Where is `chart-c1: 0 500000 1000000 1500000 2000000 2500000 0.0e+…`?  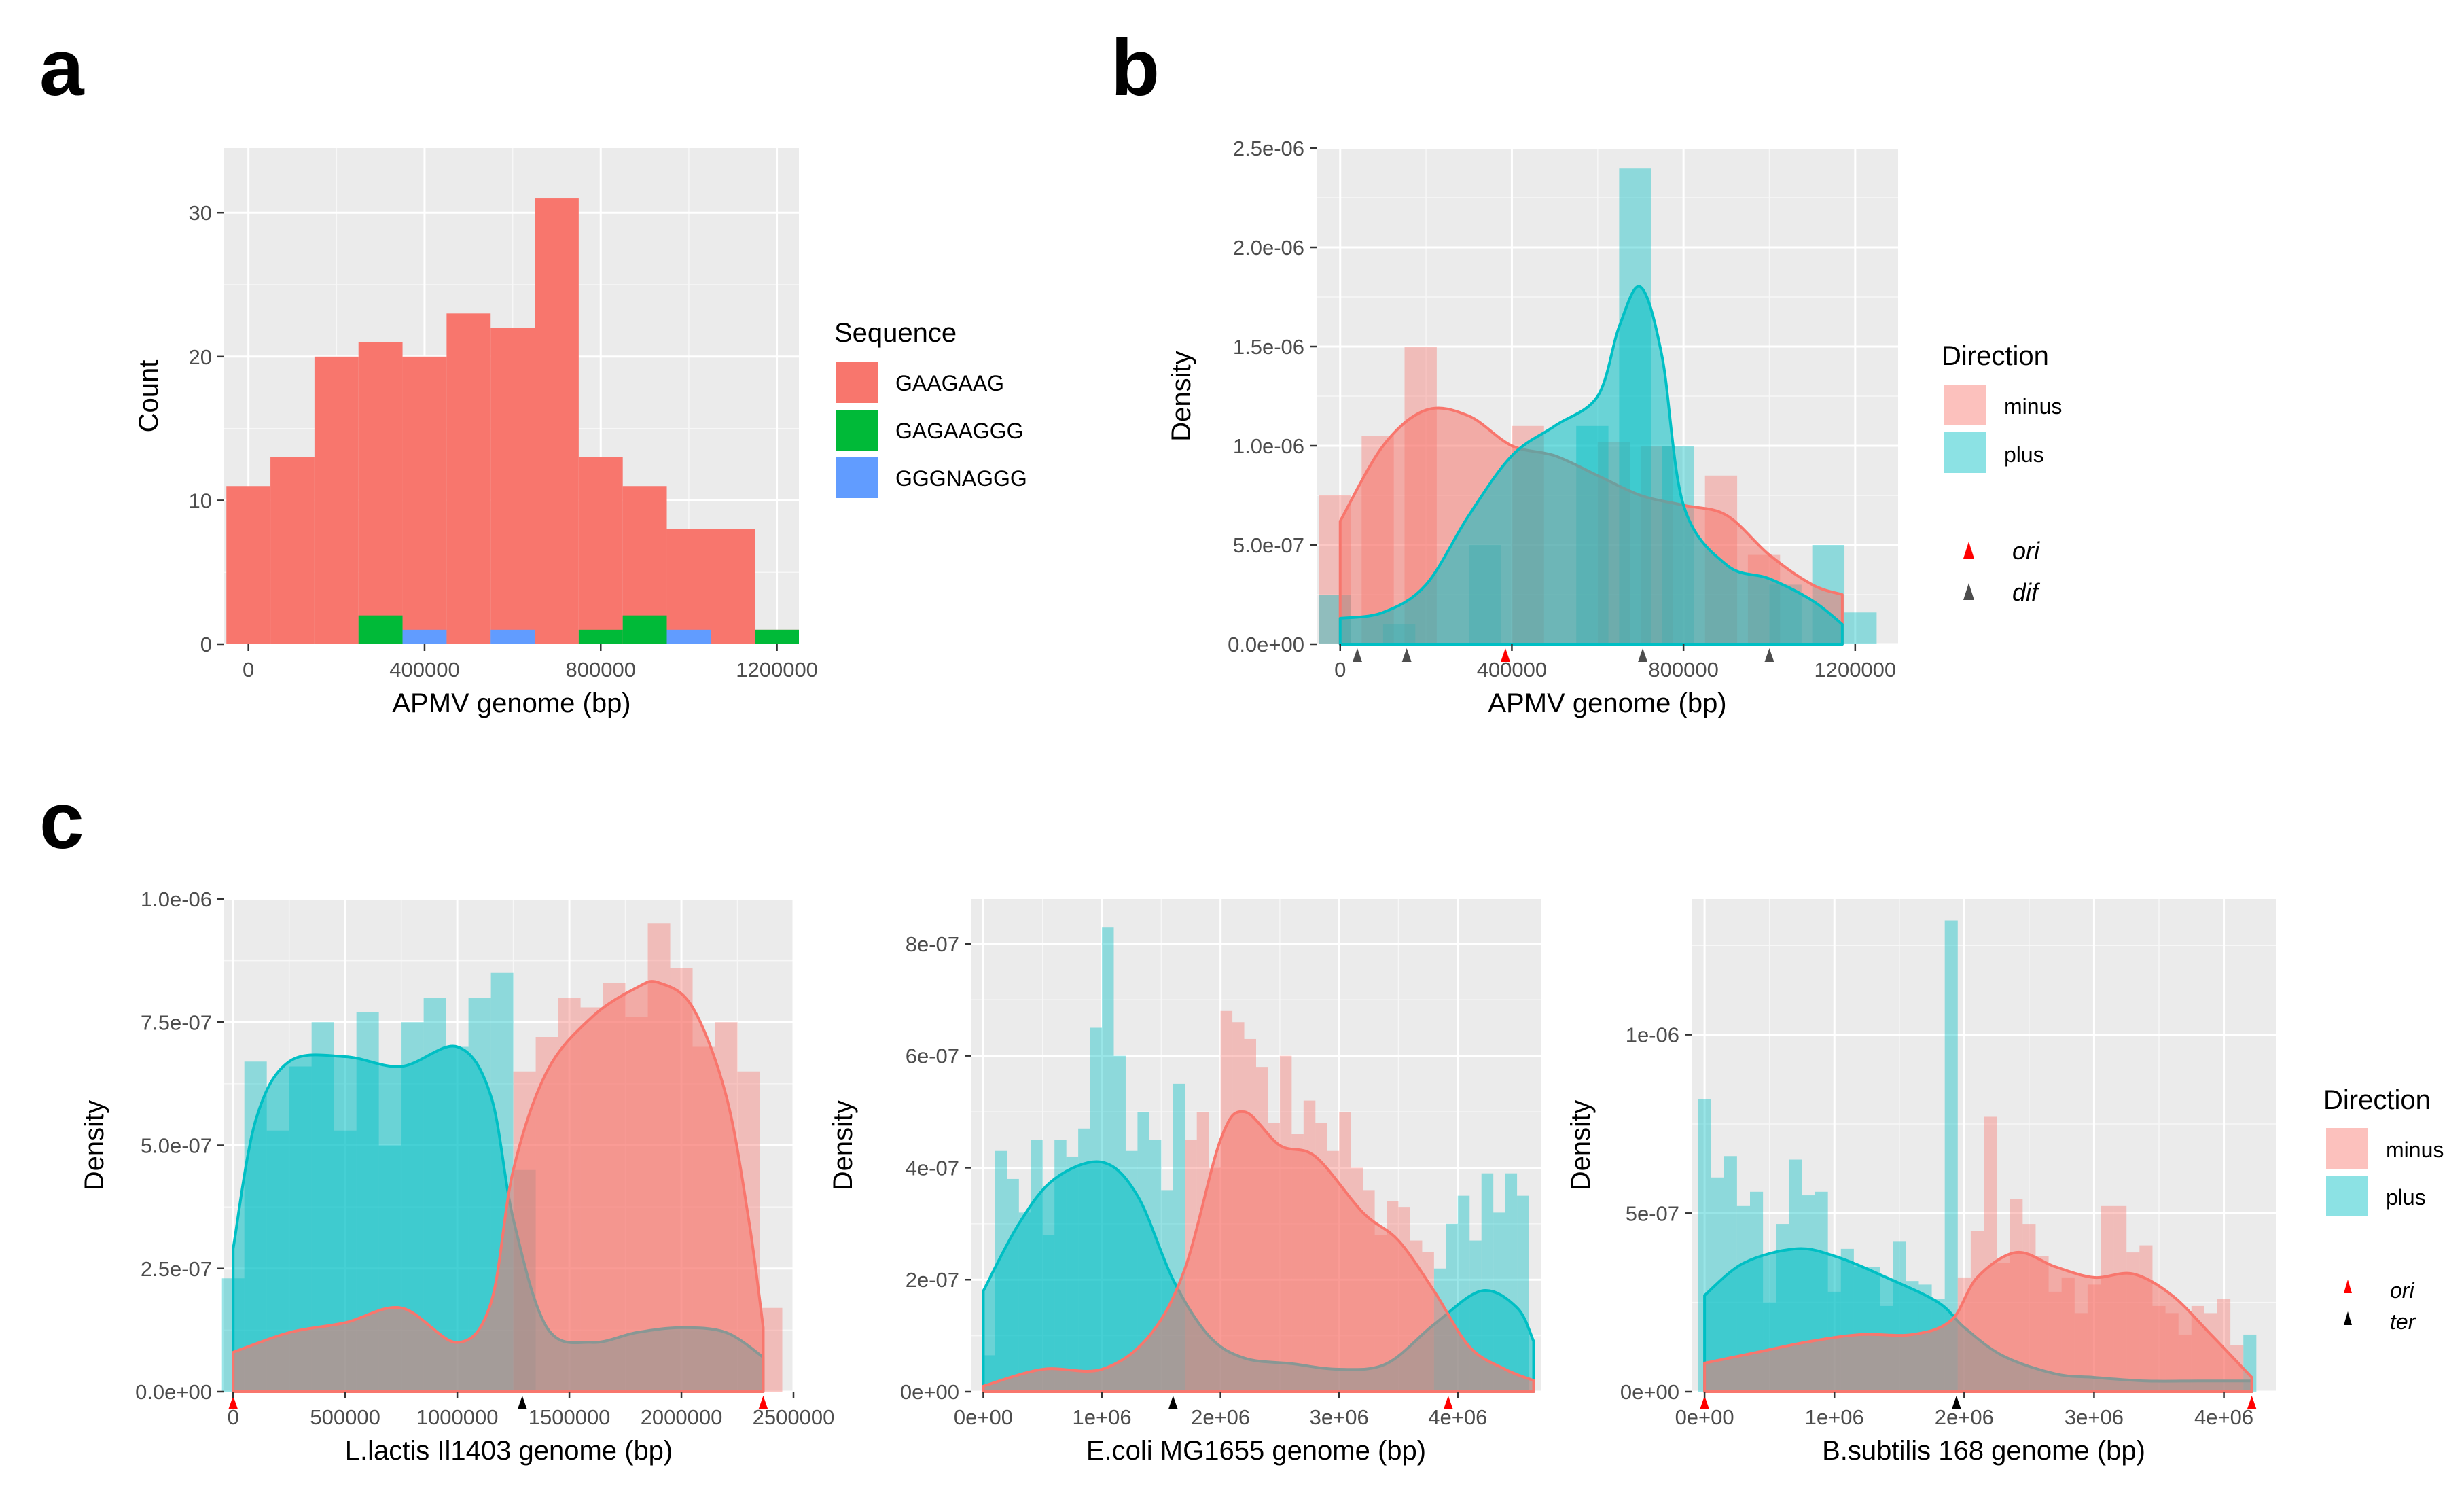 chart-c1: 0 500000 1000000 1500000 2000000 2500000 0.0e+… is located at coordinates (456, 1176).